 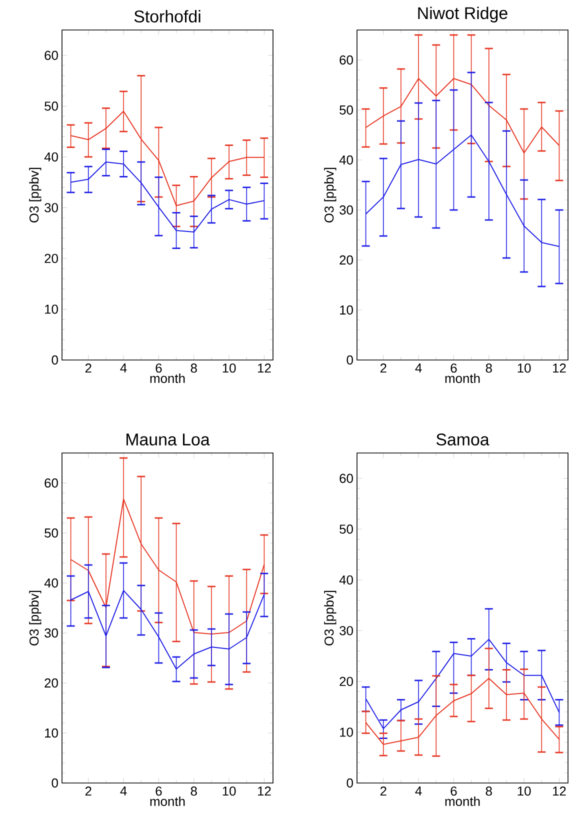 What do you see at coordinates (167, 16) in the screenshot?
I see `chart-title: Storhofdi` at bounding box center [167, 16].